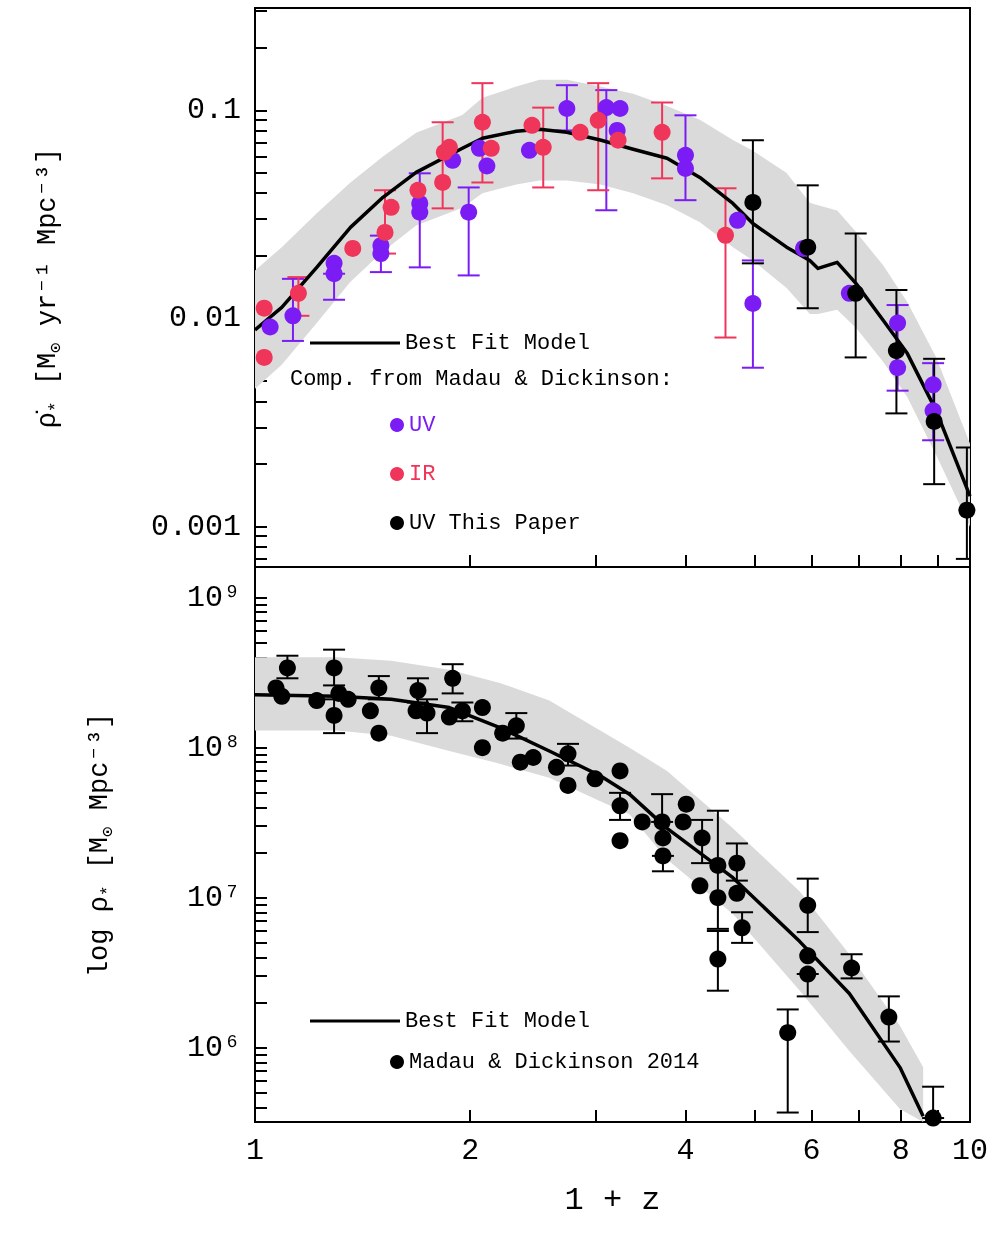 Image resolution: width=1007 pixels, height=1239 pixels. What do you see at coordinates (900, 1151) in the screenshot?
I see `x-tick-label: 8` at bounding box center [900, 1151].